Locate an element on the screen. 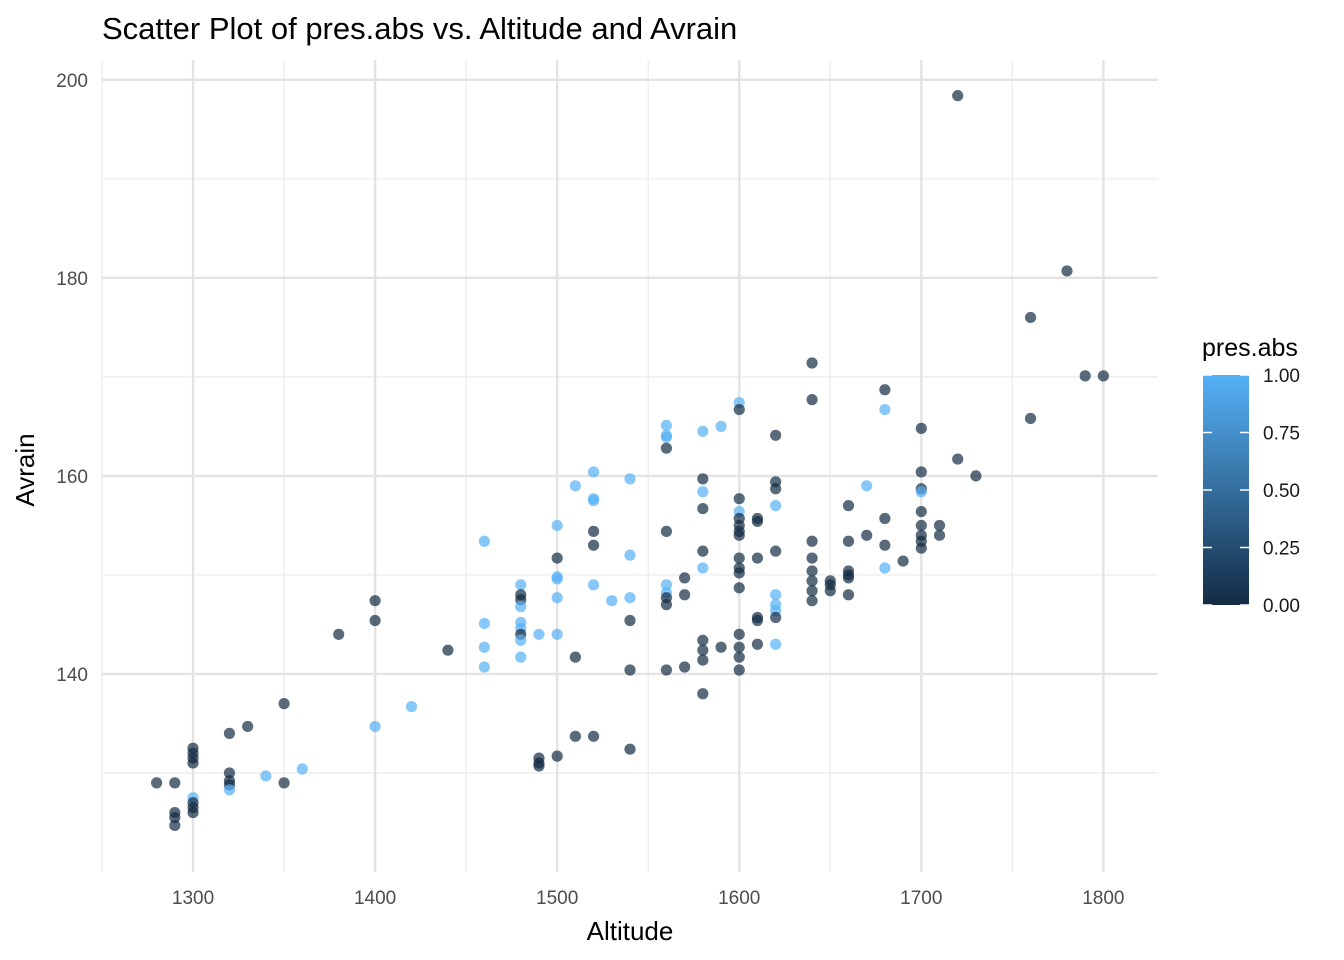  y-tick-label: 140 is located at coordinates (72, 675).